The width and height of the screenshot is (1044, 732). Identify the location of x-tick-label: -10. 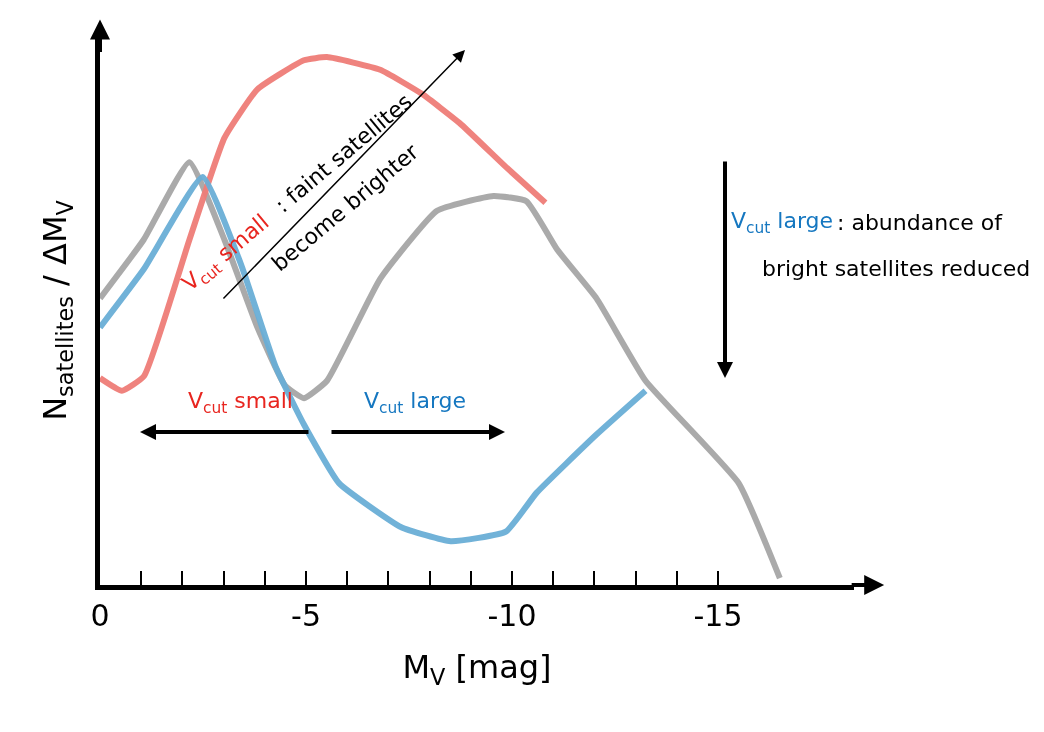
(512, 615).